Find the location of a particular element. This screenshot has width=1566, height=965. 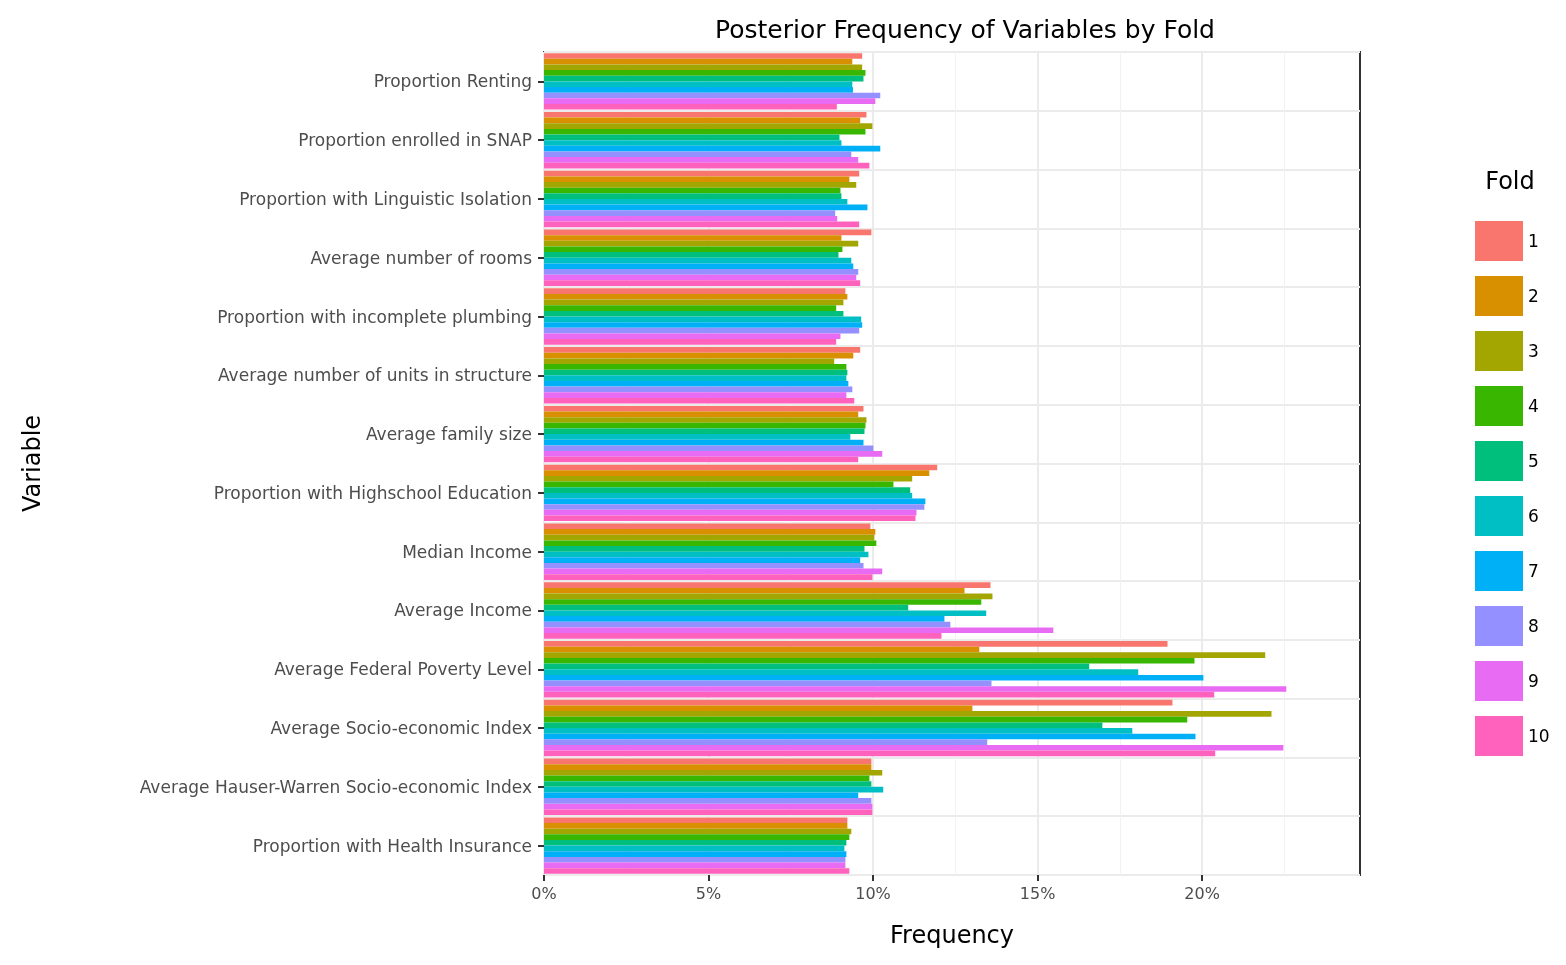

x-tick-label: 10% is located at coordinates (873, 893).